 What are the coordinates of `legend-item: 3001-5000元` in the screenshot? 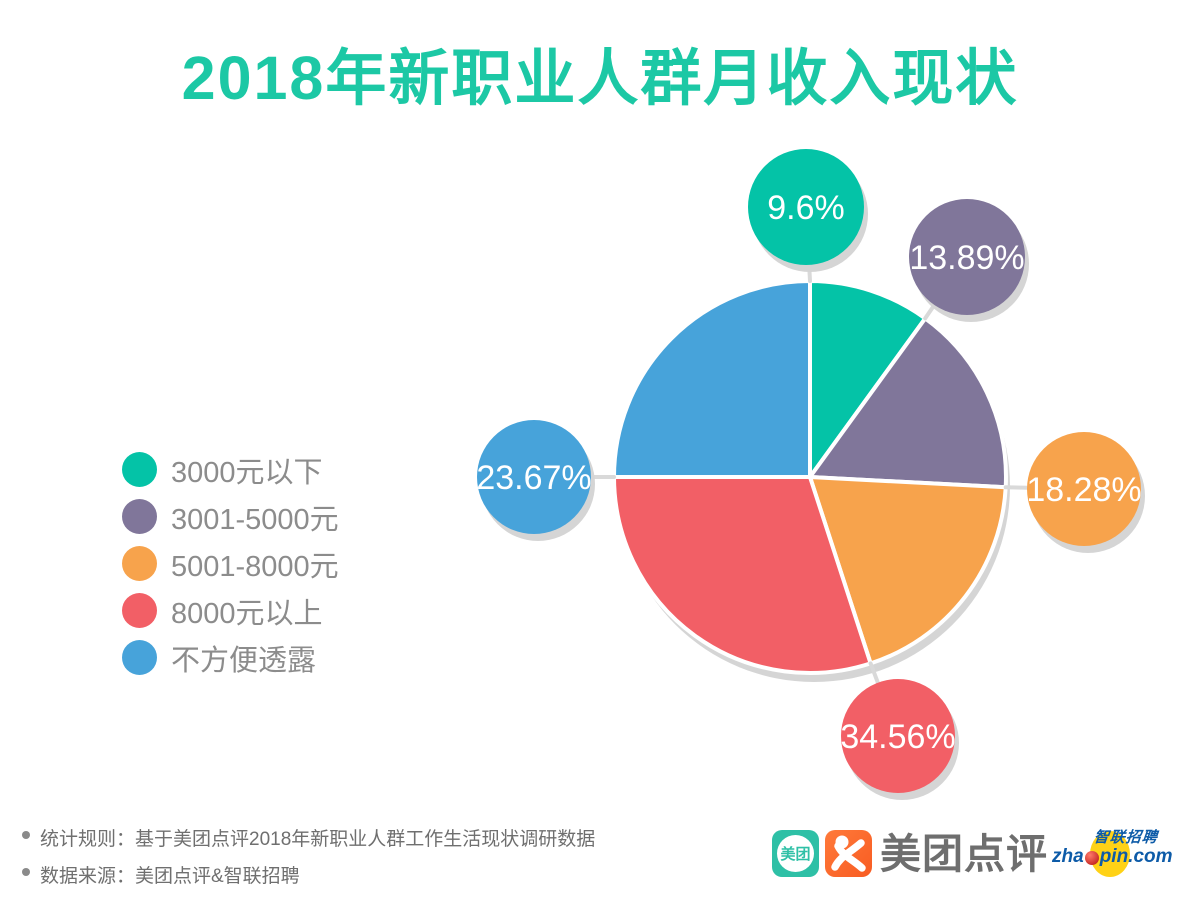 It's located at (230, 517).